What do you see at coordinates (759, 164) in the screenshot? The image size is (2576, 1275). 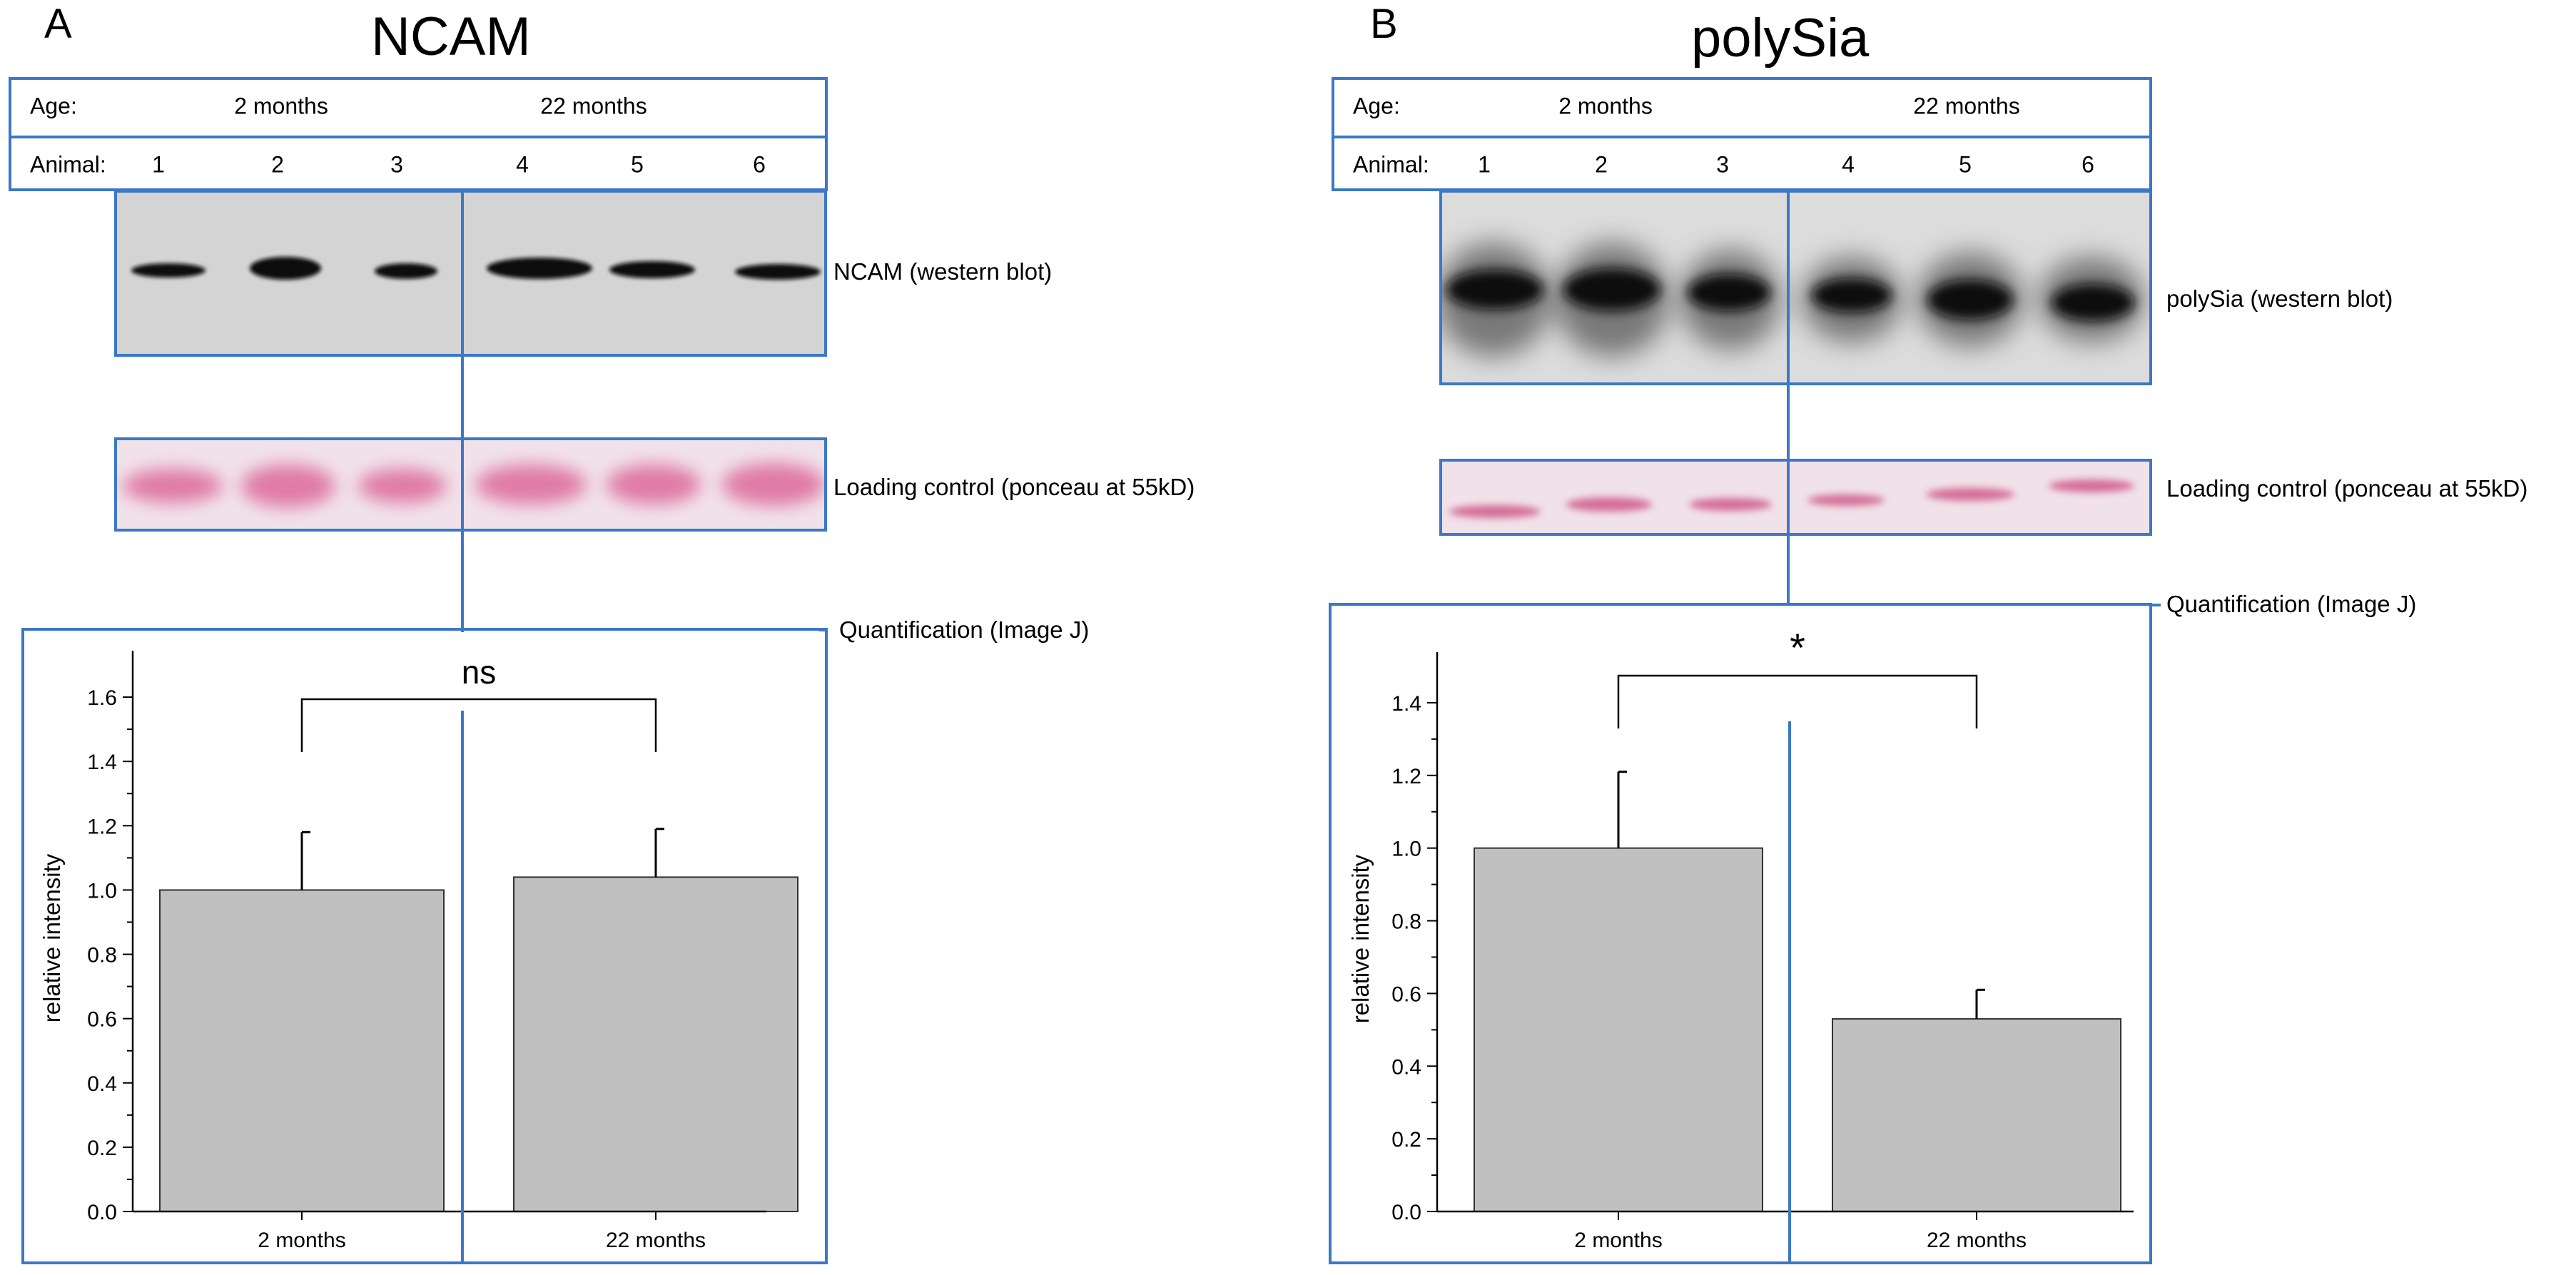 I see `animal-6: 6` at bounding box center [759, 164].